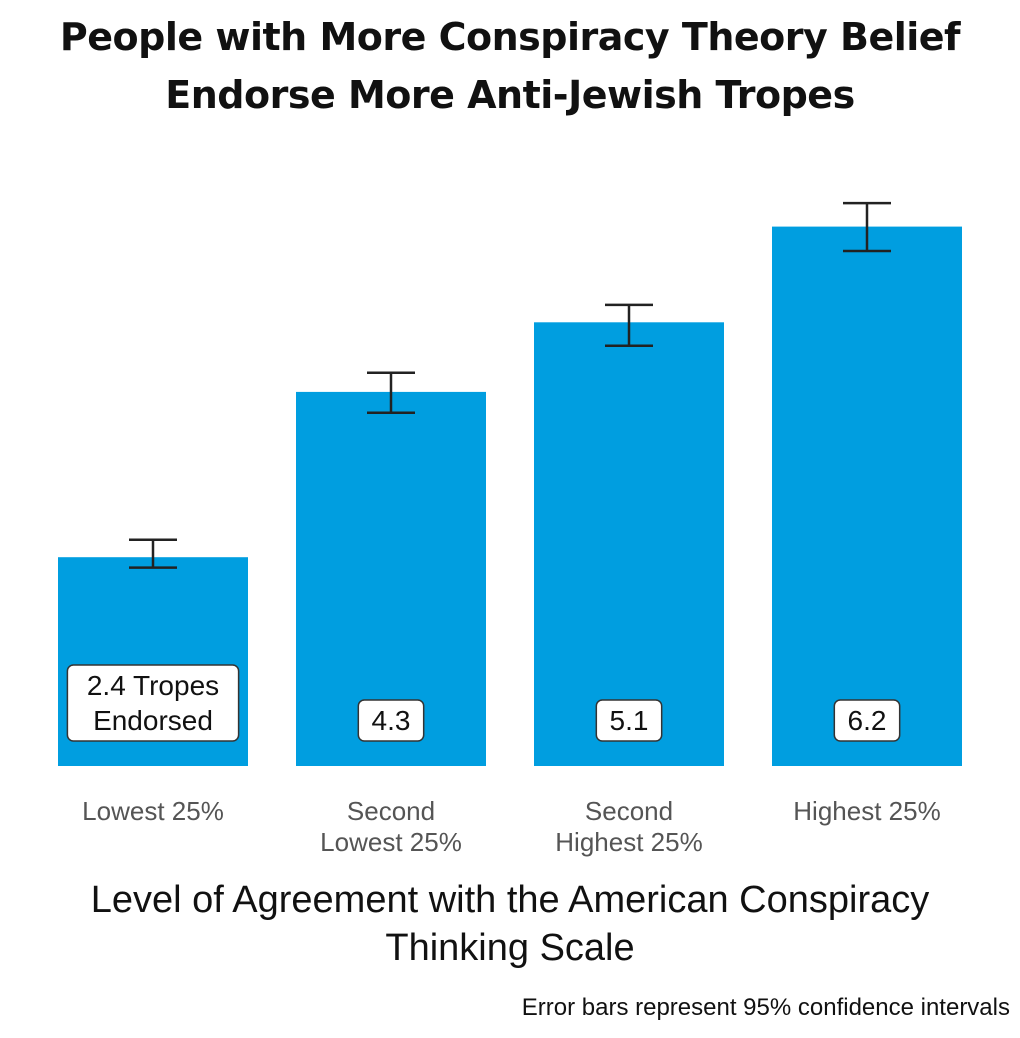 The image size is (1020, 1038). Describe the element at coordinates (153, 811) in the screenshot. I see `category-label-1: Lowest 25%` at that location.